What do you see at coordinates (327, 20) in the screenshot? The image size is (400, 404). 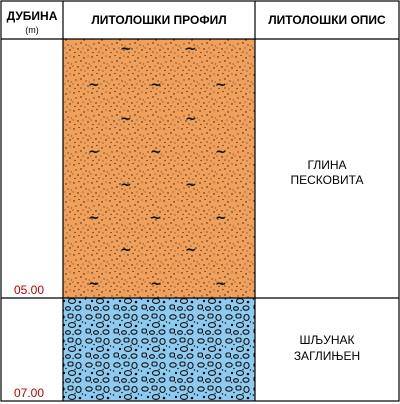 I see `description-header: ЛИТОЛОШКИ ОПИС` at bounding box center [327, 20].